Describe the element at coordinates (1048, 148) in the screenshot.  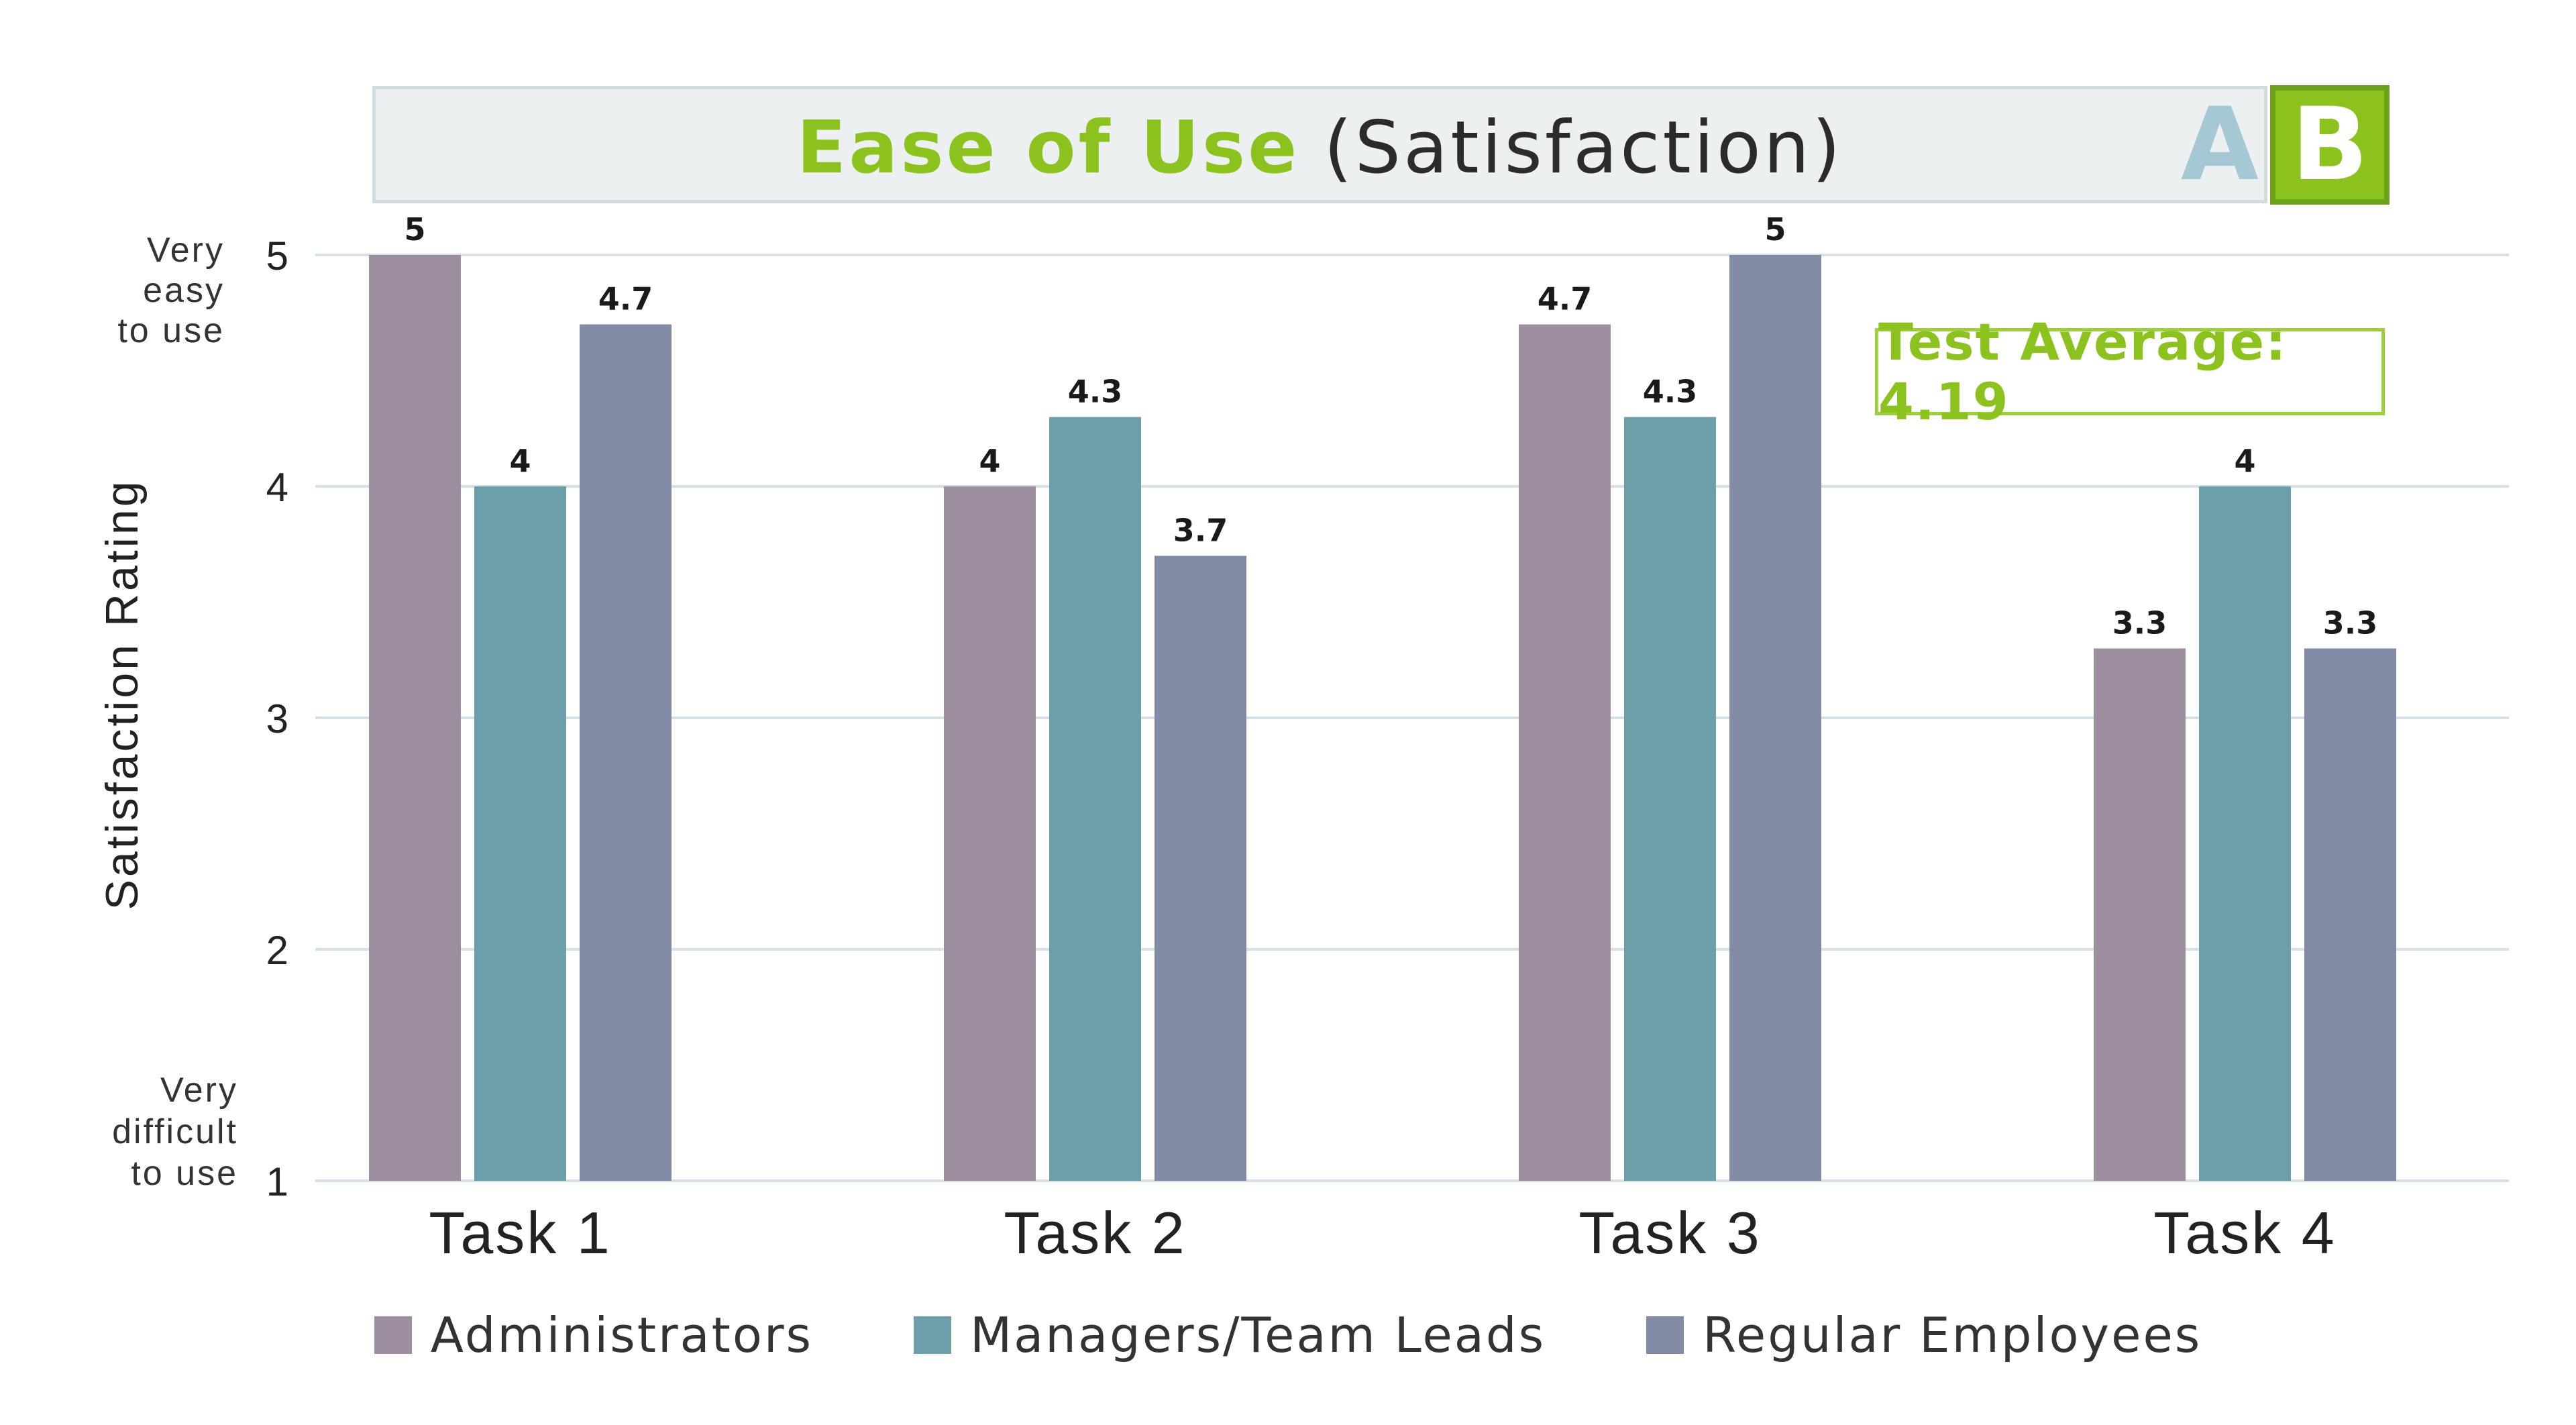
I see `chart-title-main: Ease of Use` at that location.